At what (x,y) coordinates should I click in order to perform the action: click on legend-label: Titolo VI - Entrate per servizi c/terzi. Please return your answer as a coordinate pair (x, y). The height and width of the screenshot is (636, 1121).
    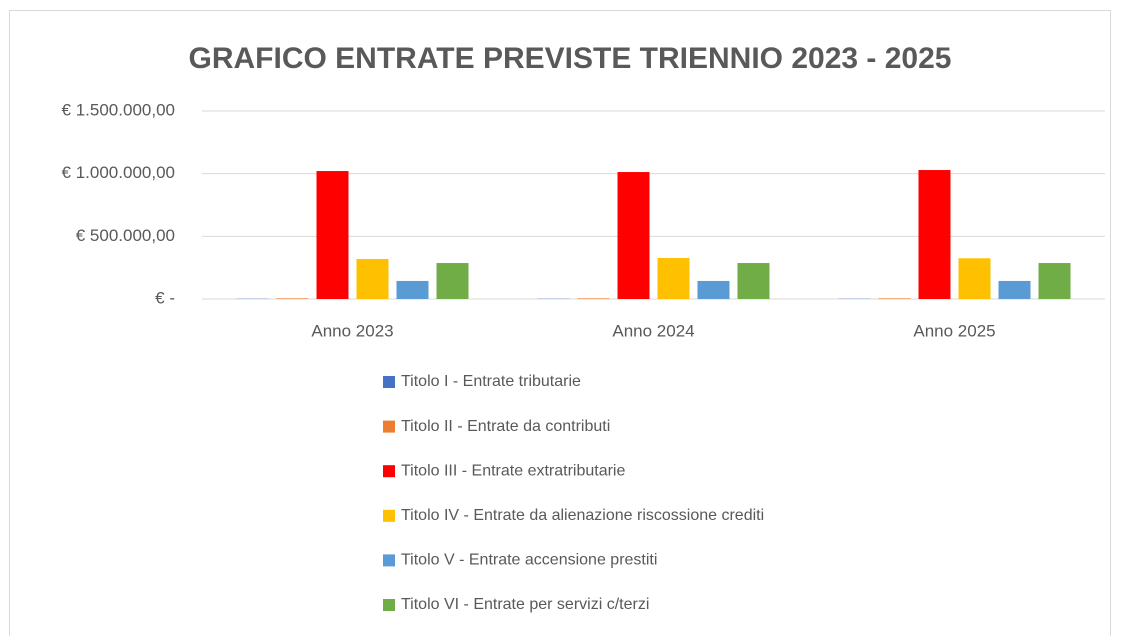
    Looking at the image, I should click on (525, 604).